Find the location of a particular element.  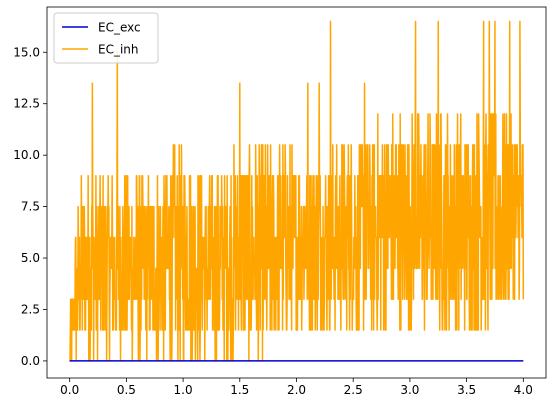

legend-box is located at coordinates (106, 38).